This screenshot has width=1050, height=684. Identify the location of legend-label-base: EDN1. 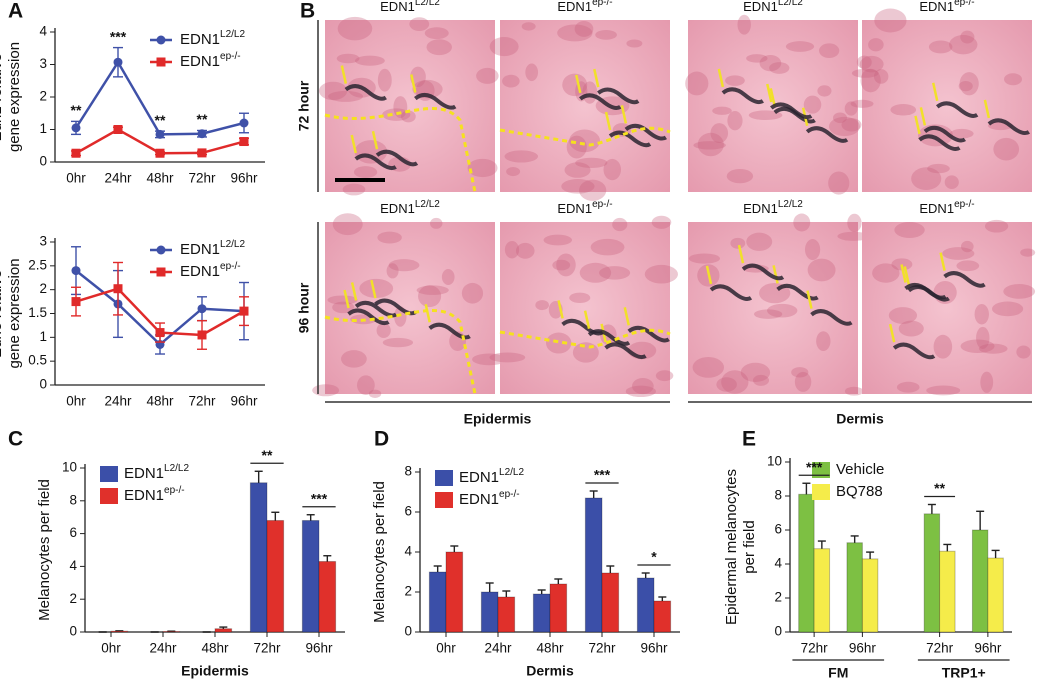
(479, 499).